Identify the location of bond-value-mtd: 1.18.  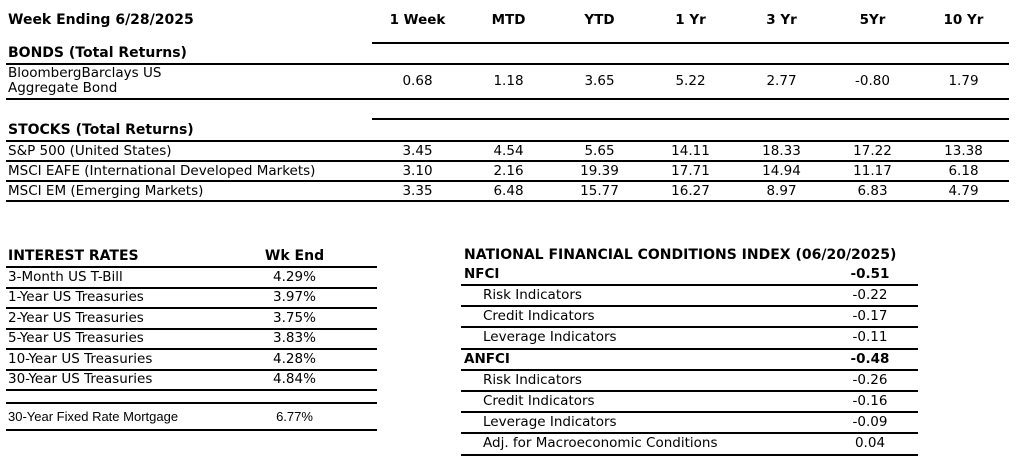
(508, 82).